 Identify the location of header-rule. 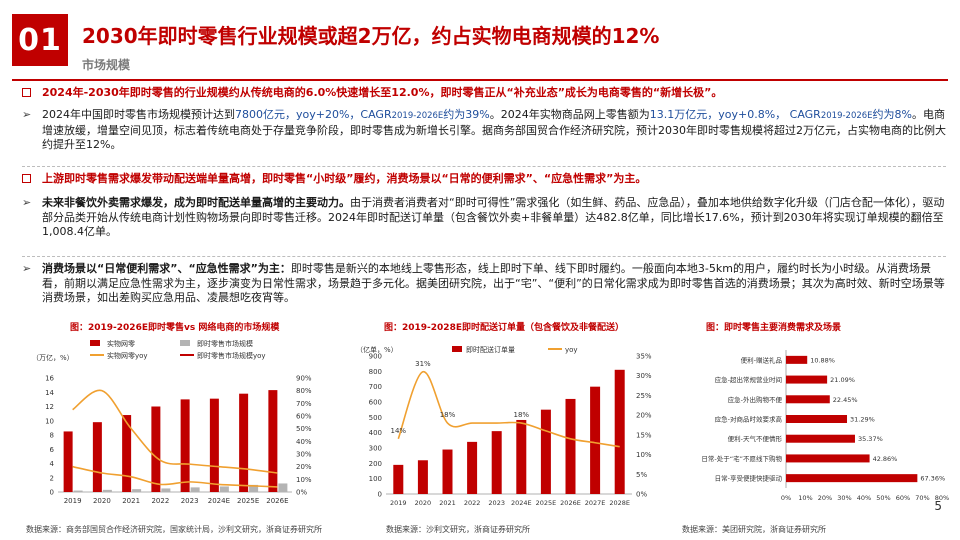
(480, 80).